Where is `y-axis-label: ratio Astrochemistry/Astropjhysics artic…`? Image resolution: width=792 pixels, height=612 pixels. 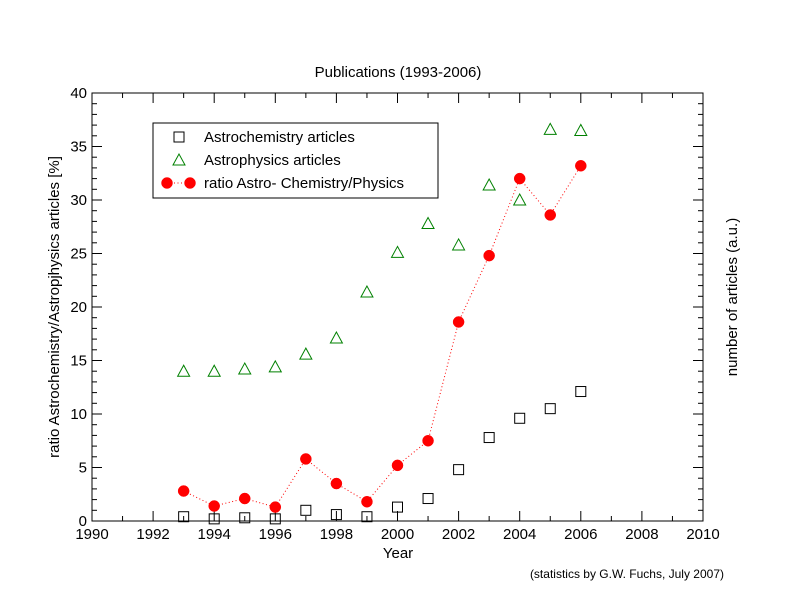
y-axis-label: ratio Astrochemistry/Astropjhysics artic… is located at coordinates (54, 307).